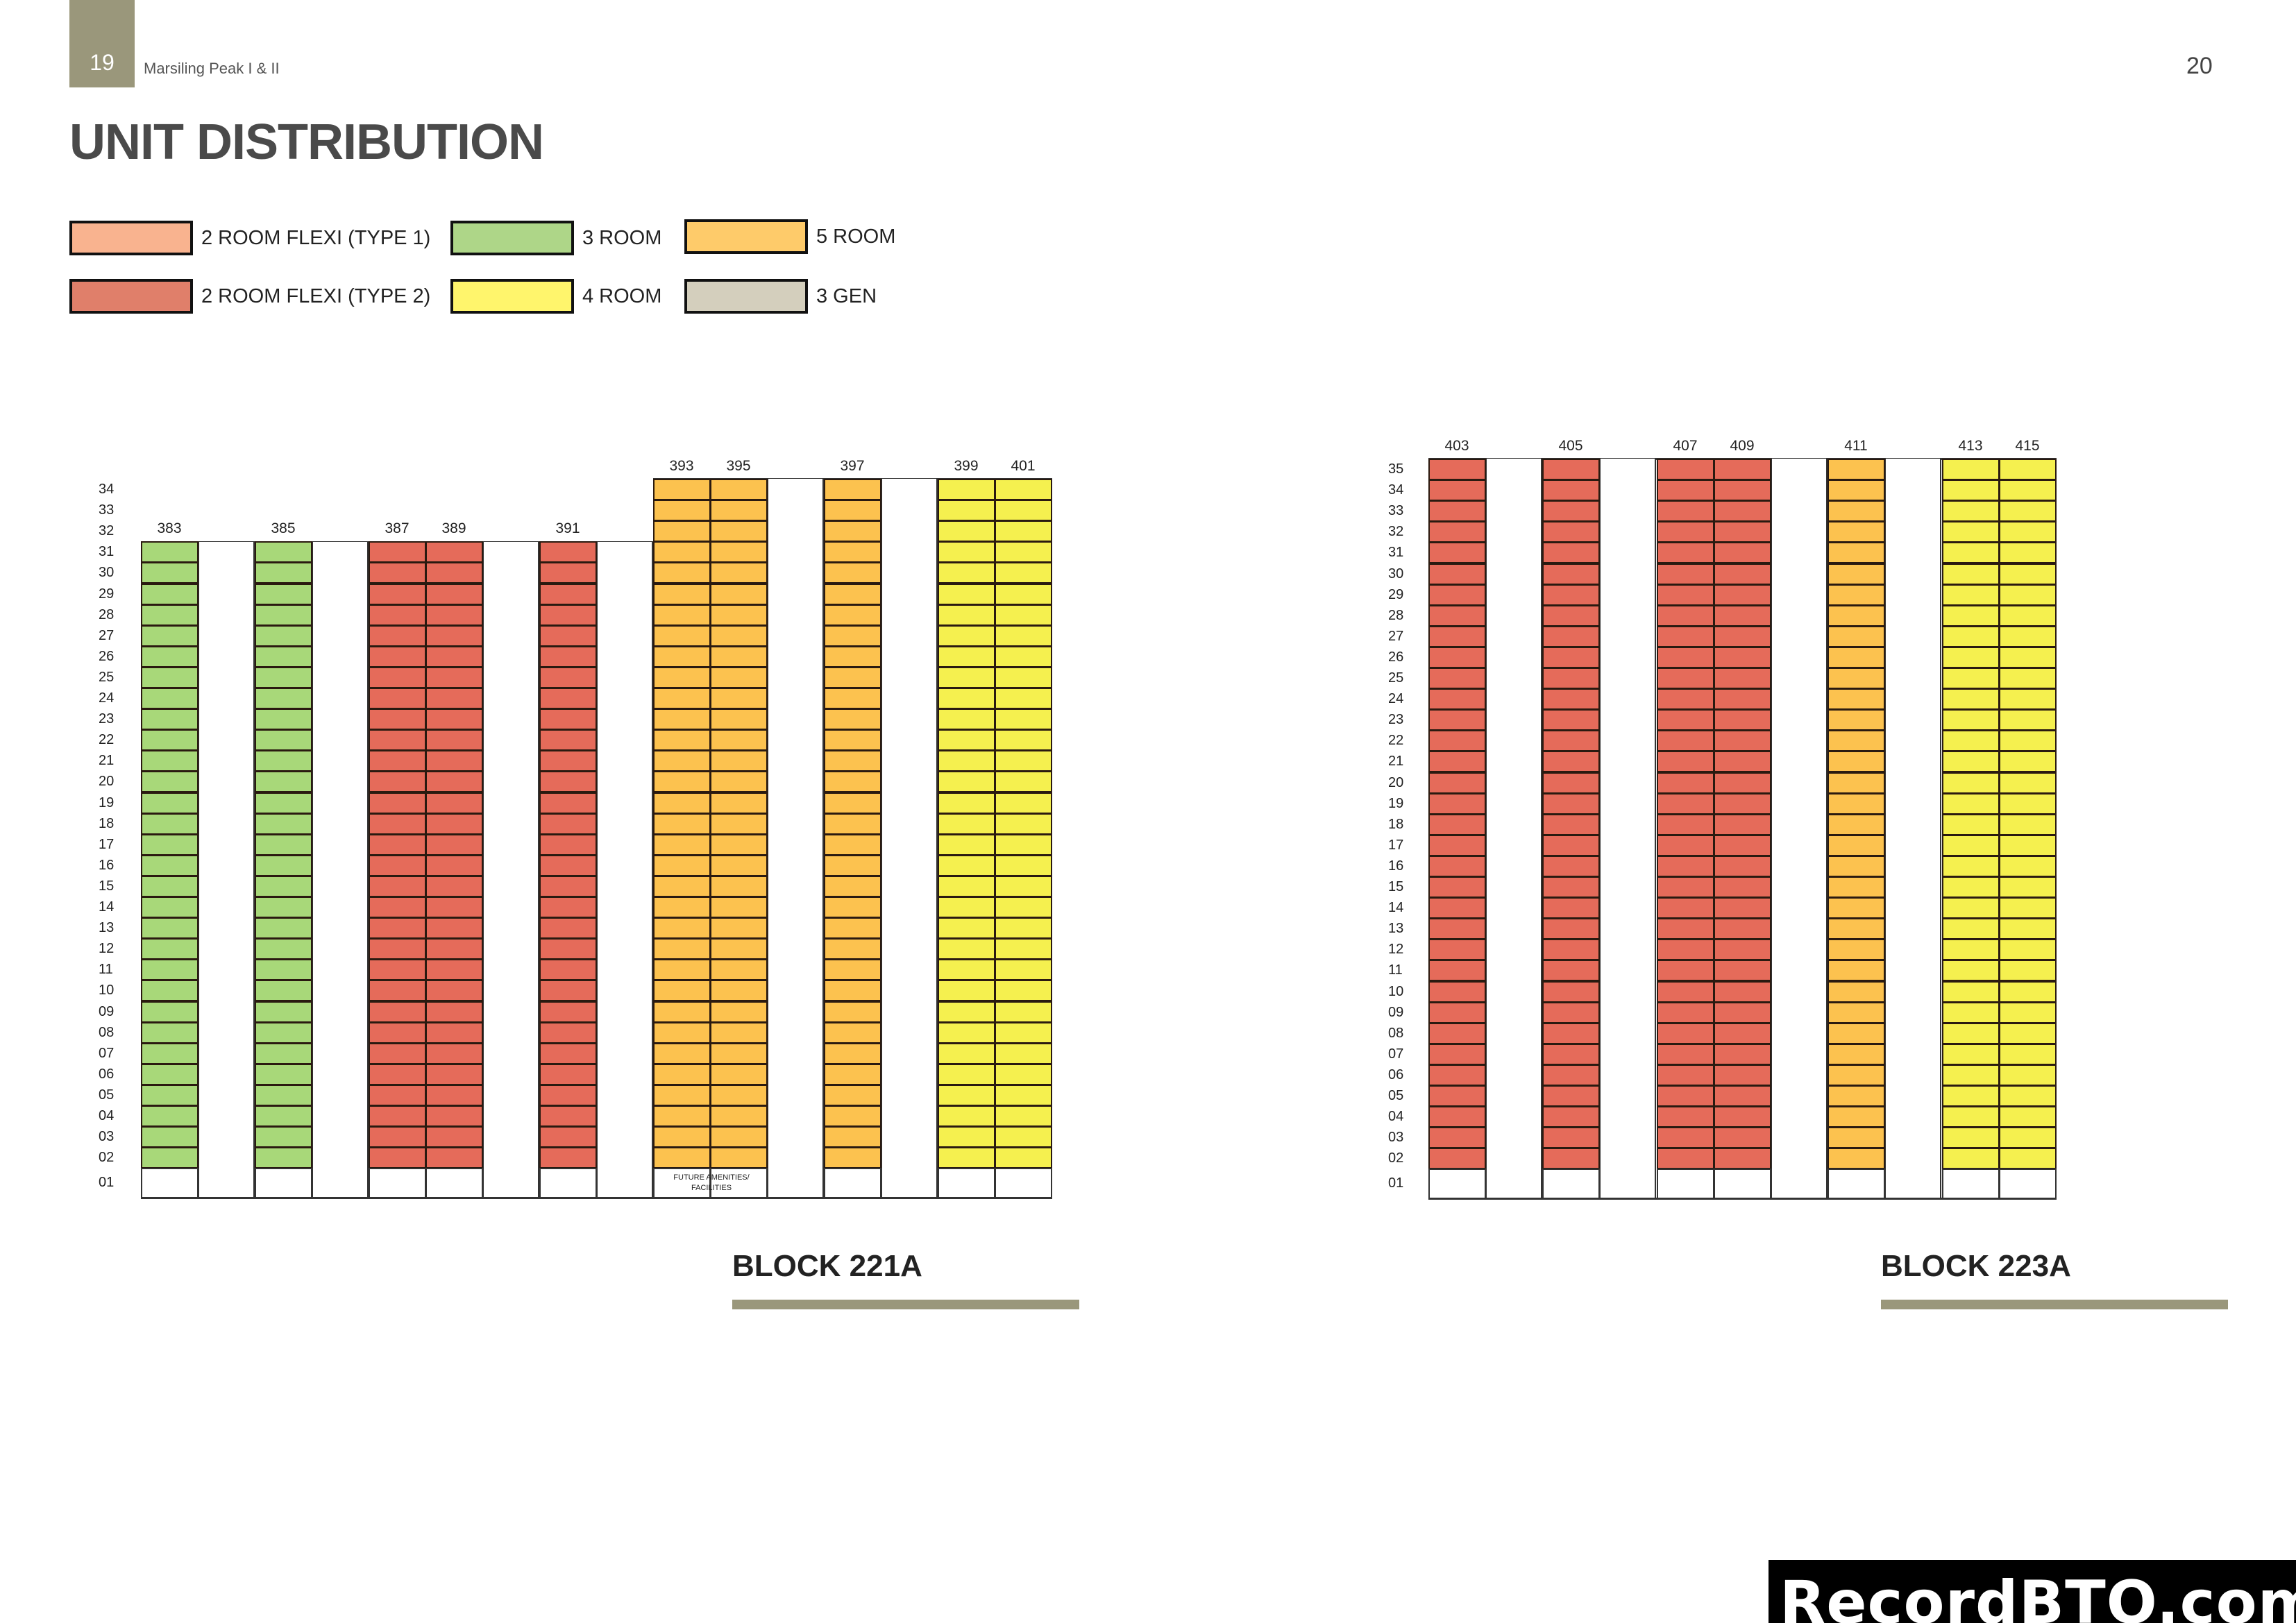  What do you see at coordinates (1396, 1033) in the screenshot?
I see `floor-label: 08` at bounding box center [1396, 1033].